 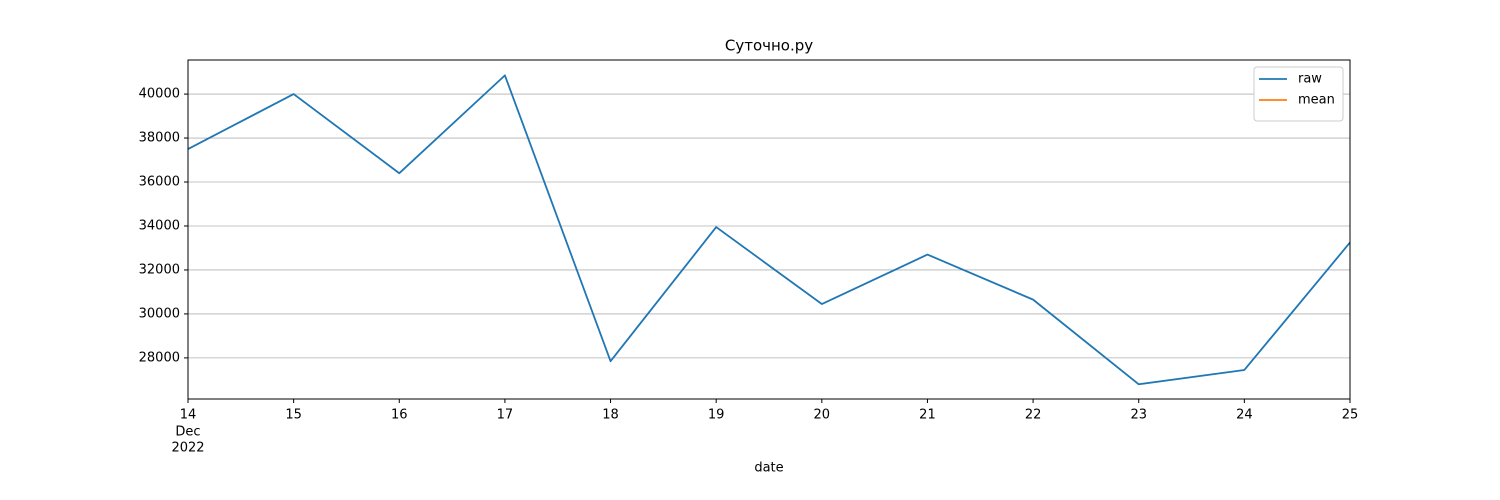 What do you see at coordinates (399, 415) in the screenshot?
I see `x-tick-label: 16` at bounding box center [399, 415].